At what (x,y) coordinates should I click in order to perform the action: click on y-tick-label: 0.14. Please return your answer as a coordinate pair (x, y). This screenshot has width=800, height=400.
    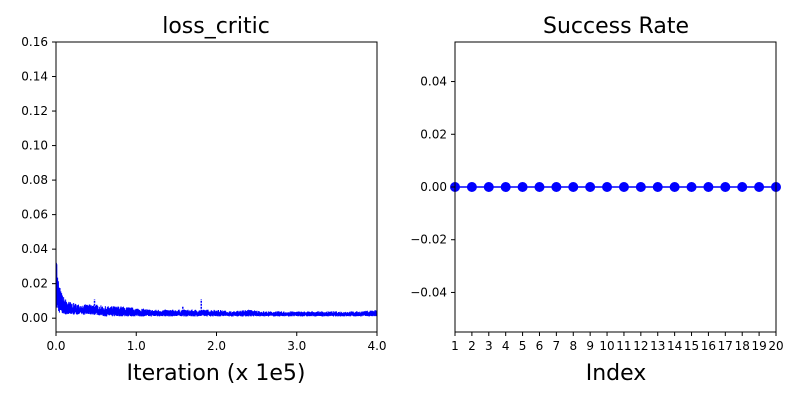
    Looking at the image, I should click on (34, 77).